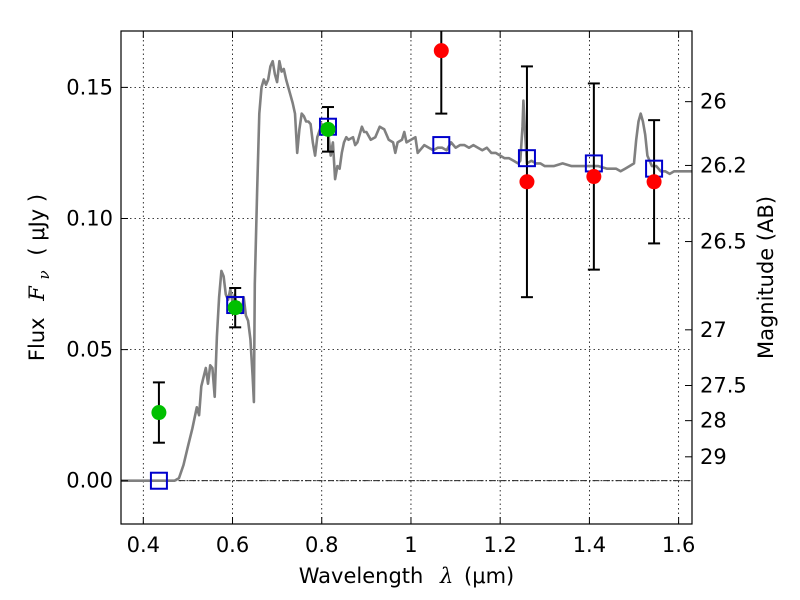 The width and height of the screenshot is (800, 600). Describe the element at coordinates (37, 339) in the screenshot. I see `y-axis-label-text: Flux` at that location.